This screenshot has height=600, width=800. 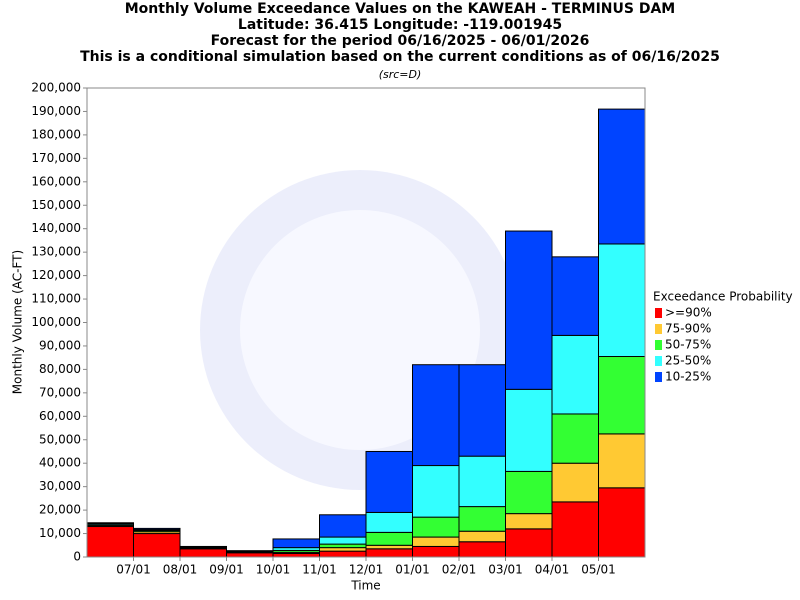 I want to click on y-tick-label: 130,000, so click(x=56, y=252).